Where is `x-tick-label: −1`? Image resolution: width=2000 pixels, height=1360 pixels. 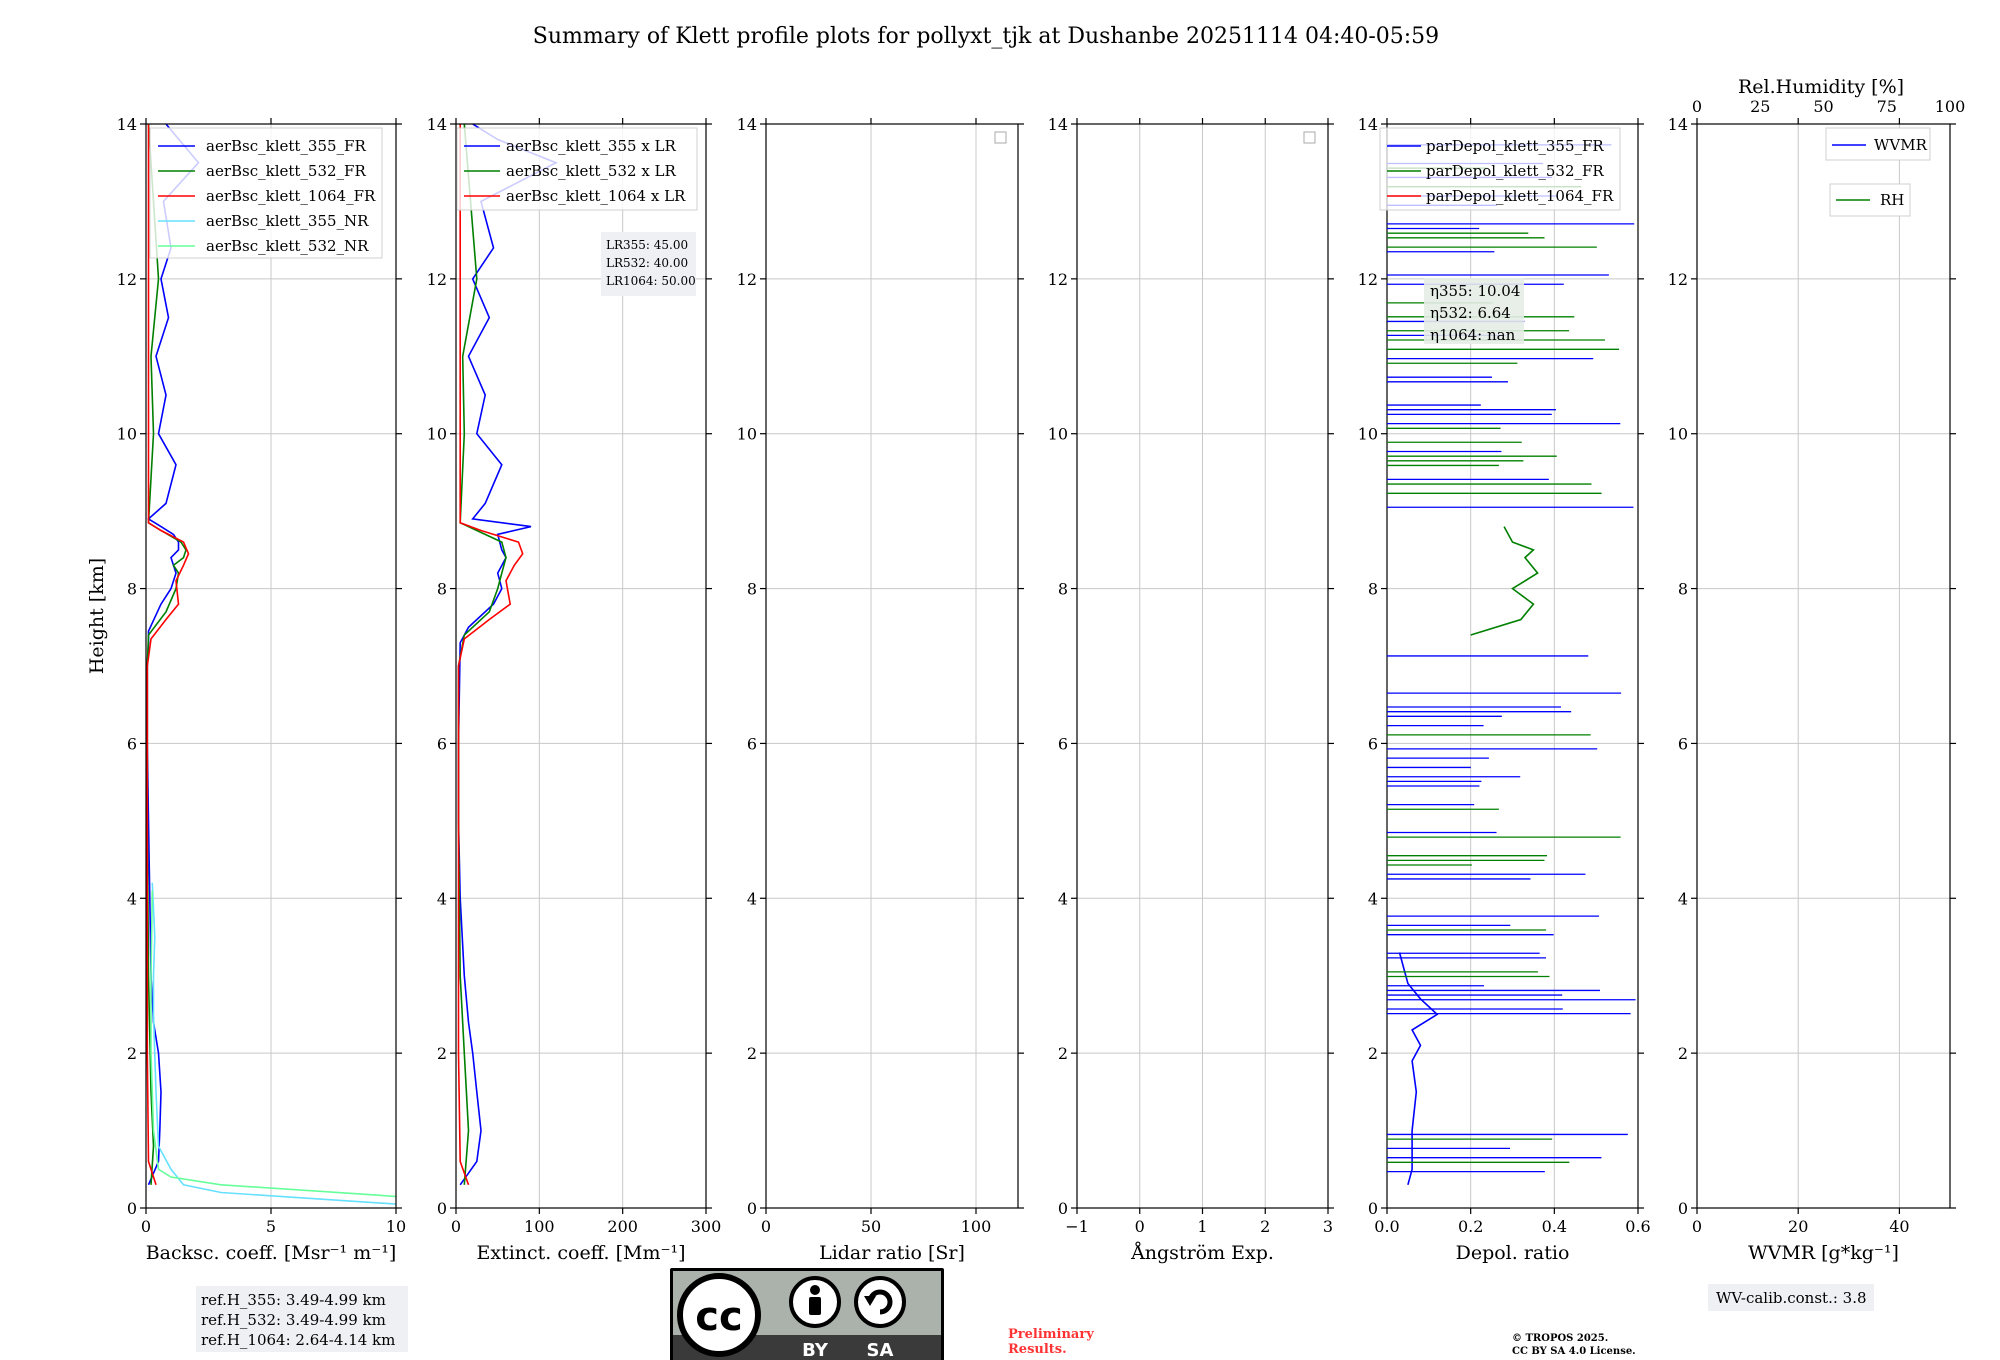
x-tick-label: −1 is located at coordinates (1077, 1226).